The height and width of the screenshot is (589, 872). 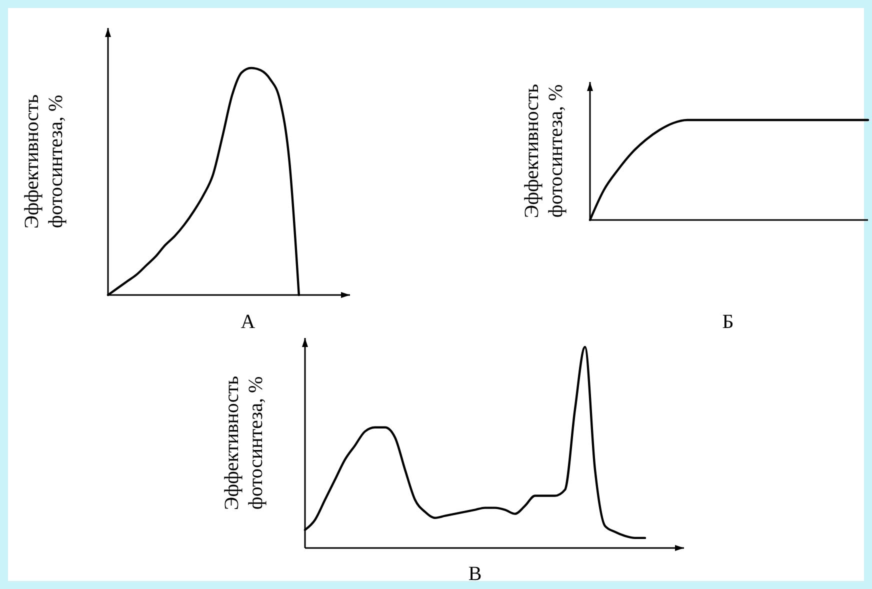 What do you see at coordinates (248, 322) in the screenshot?
I see `x-axis-title: А` at bounding box center [248, 322].